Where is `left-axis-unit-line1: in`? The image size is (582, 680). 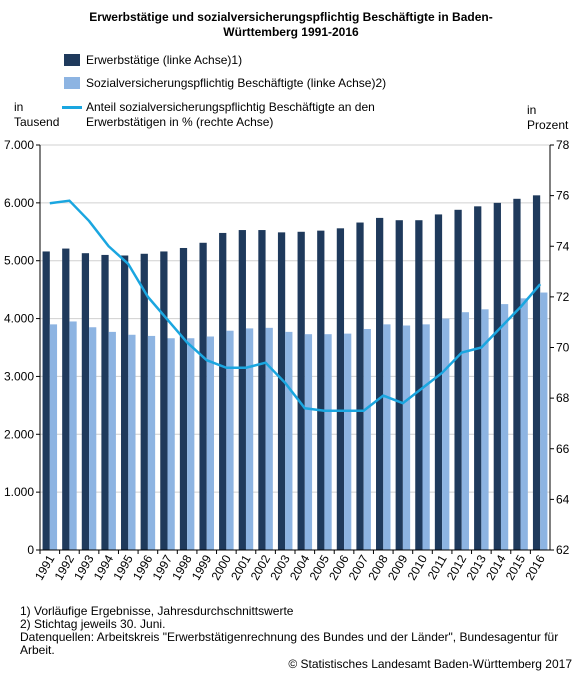
left-axis-unit-line1: in is located at coordinates (19, 107).